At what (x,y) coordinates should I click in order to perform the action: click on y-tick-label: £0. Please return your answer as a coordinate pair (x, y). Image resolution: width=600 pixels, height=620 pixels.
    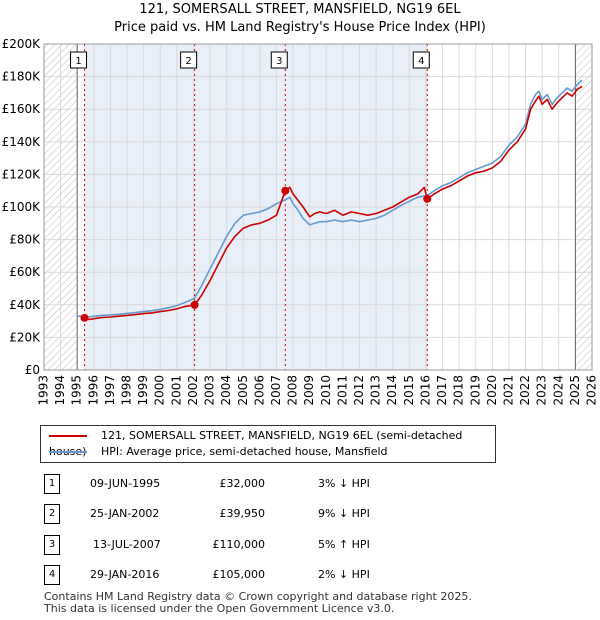
    Looking at the image, I should click on (32, 370).